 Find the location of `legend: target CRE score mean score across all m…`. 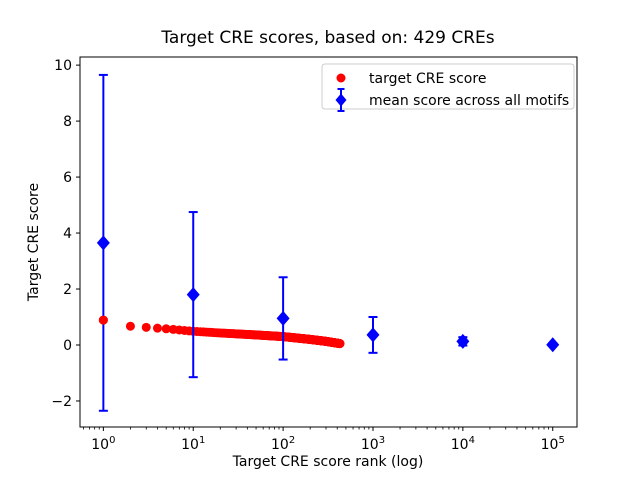

legend: target CRE score mean score across all m… is located at coordinates (448, 87).